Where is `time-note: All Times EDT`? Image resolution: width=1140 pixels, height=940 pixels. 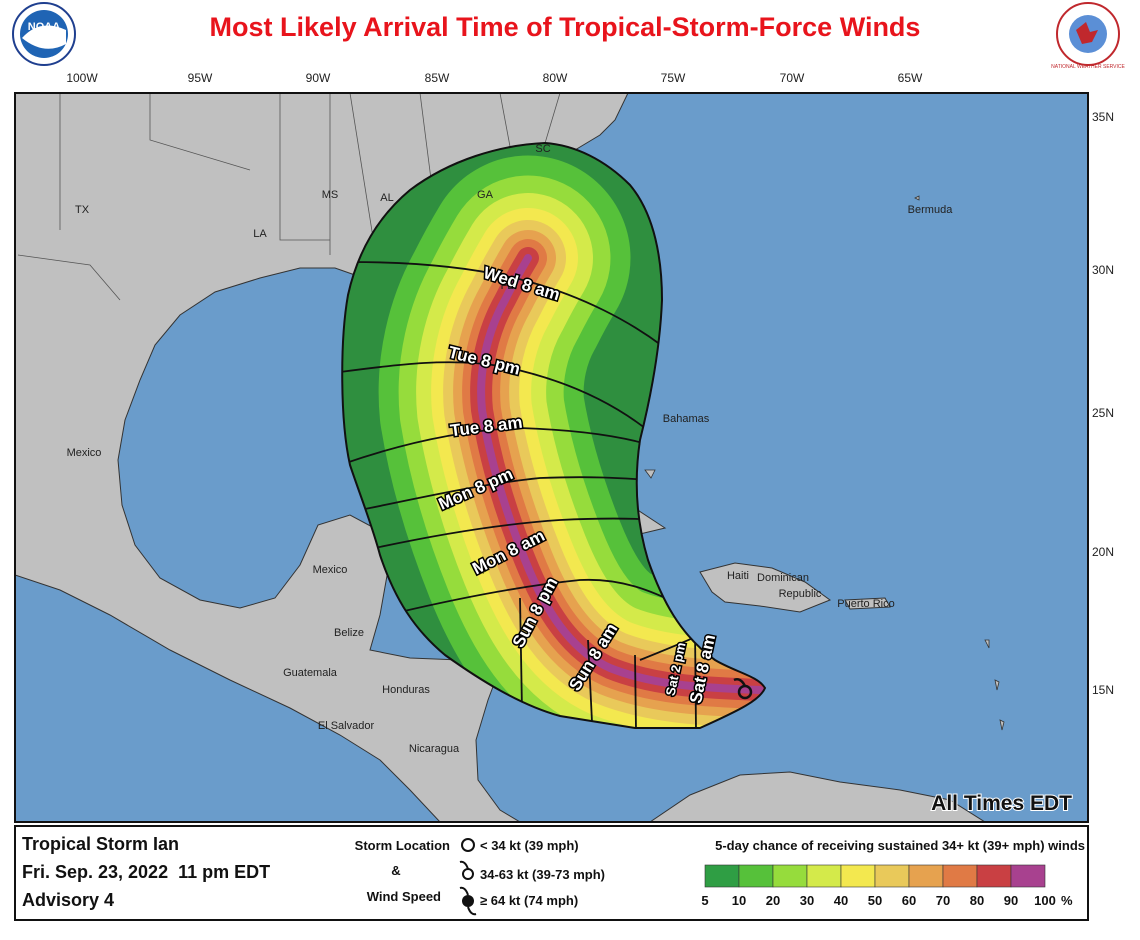
time-note: All Times EDT is located at coordinates (1001, 803).